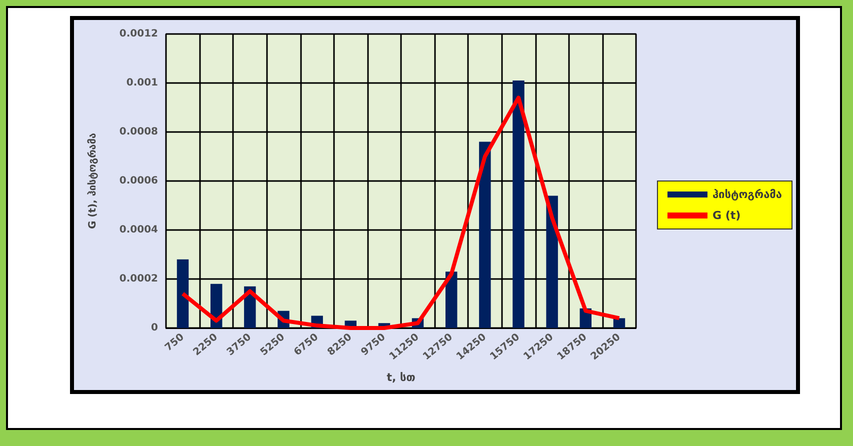 This screenshot has width=853, height=446. I want to click on legend-label: ჰისტოგრამა, so click(747, 194).